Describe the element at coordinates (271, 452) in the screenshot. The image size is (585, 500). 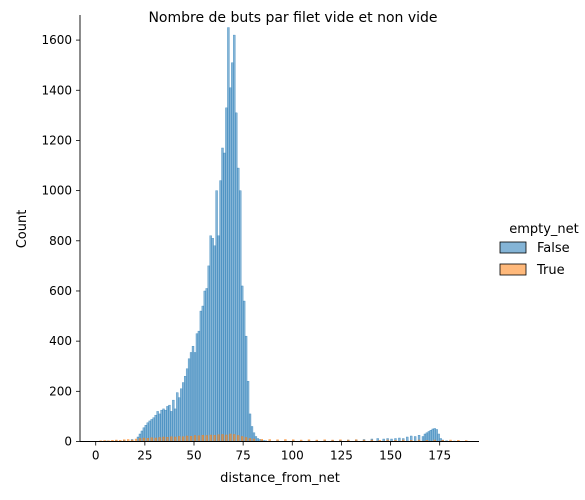
I see `x-axis-ticks: 0 25 50 75 100 125 150 175` at that location.